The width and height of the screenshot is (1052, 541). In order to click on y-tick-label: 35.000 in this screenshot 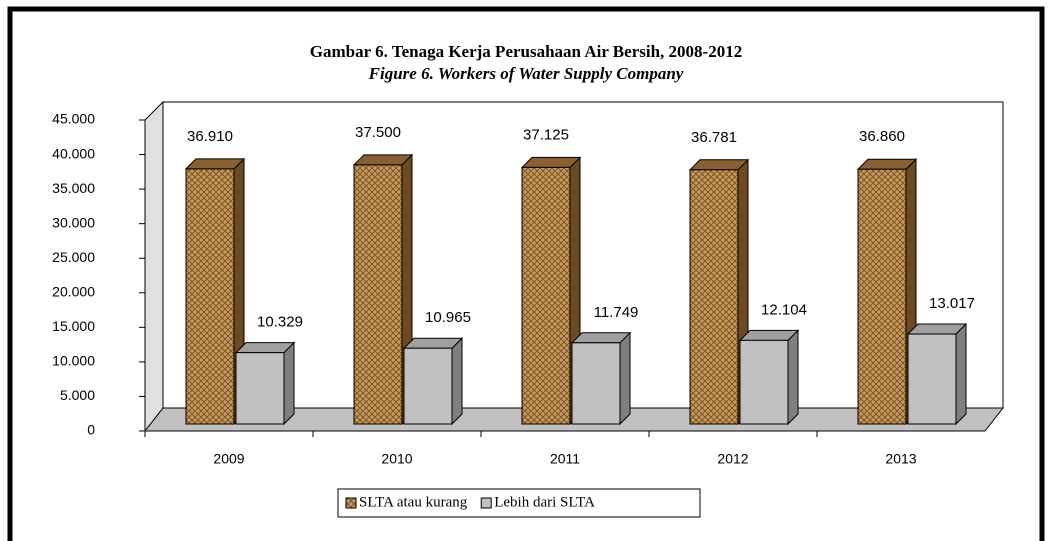, I will do `click(73, 188)`.